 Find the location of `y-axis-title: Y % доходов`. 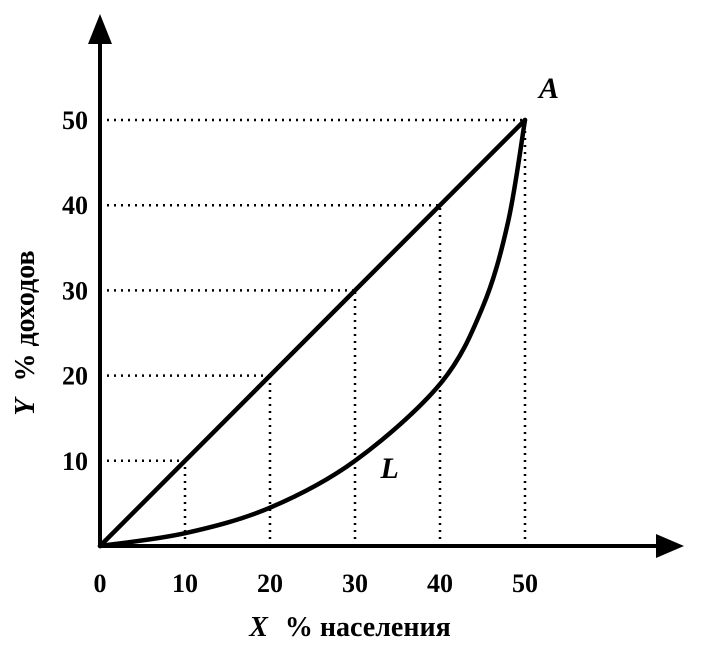

y-axis-title: Y % доходов is located at coordinates (25, 332).